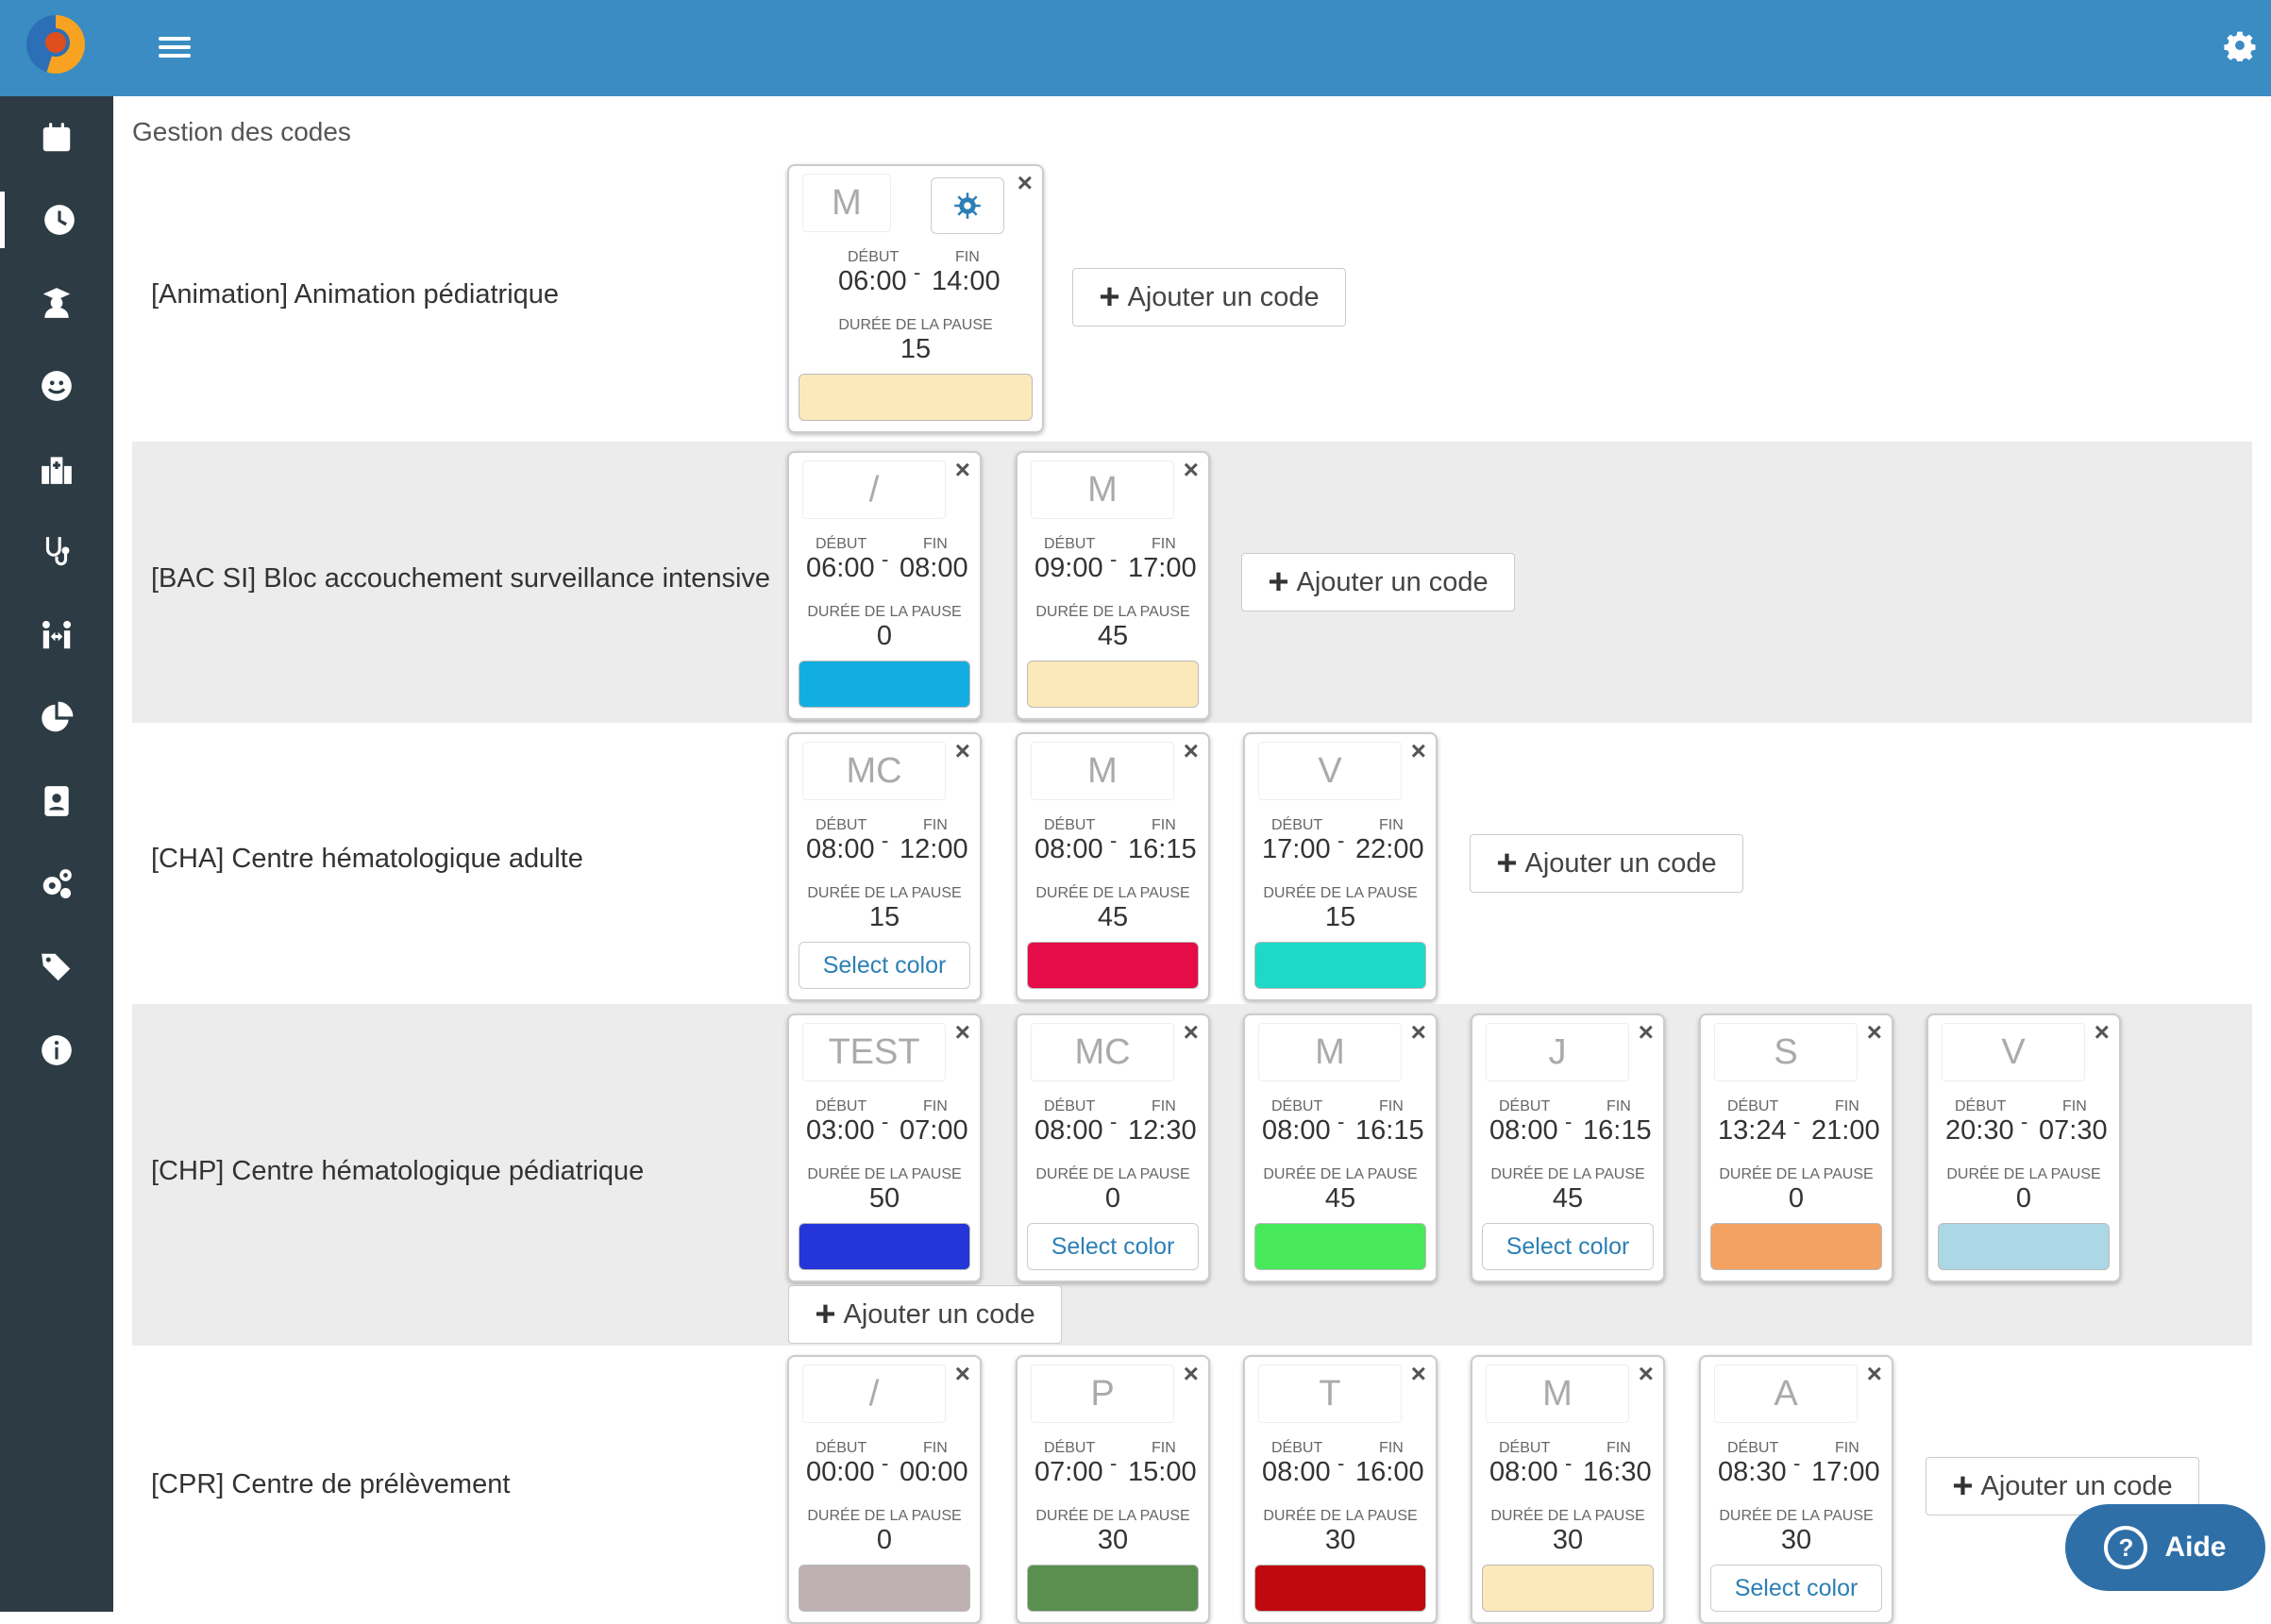  What do you see at coordinates (56, 48) in the screenshot?
I see `app-logo` at bounding box center [56, 48].